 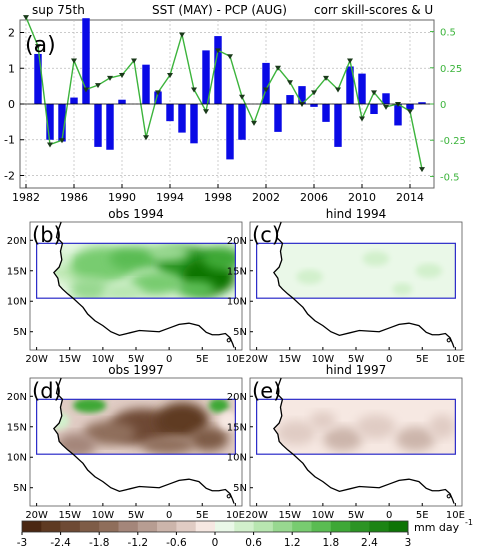 What do you see at coordinates (136, 370) in the screenshot?
I see `map-title: obs 1997` at bounding box center [136, 370].